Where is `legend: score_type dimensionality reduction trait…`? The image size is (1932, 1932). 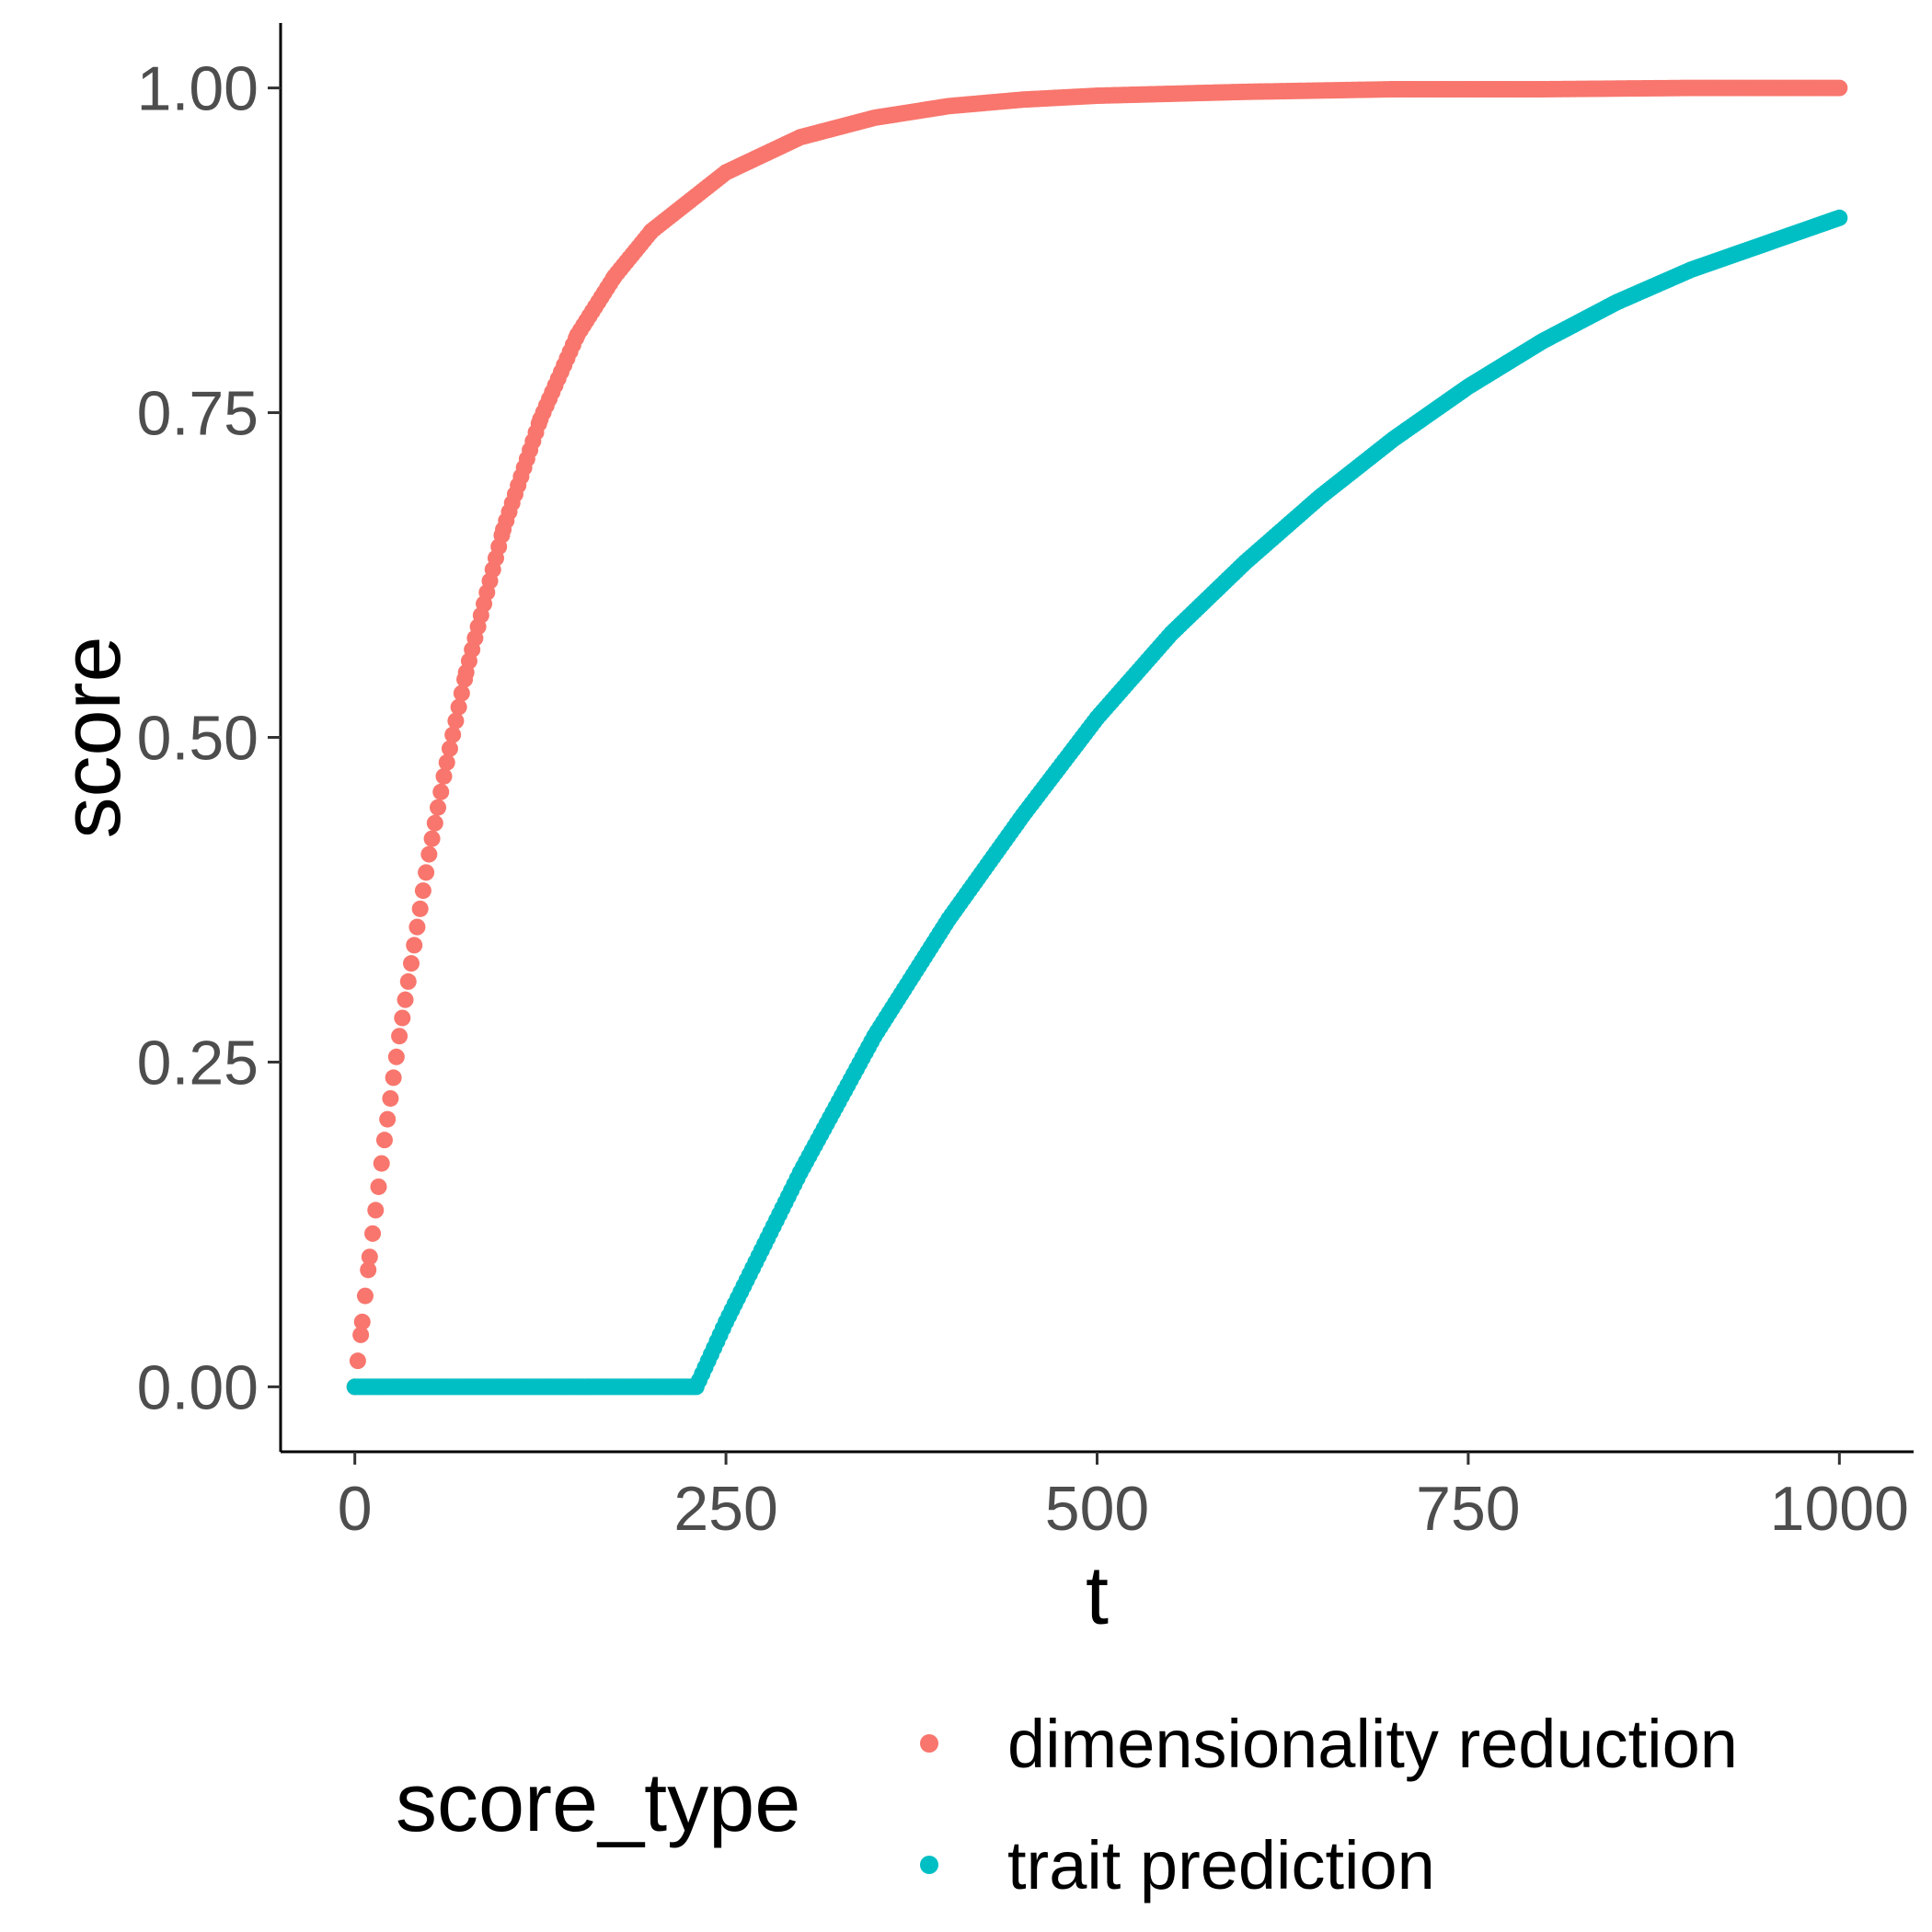
legend: score_type dimensionality reduction trait… is located at coordinates (1067, 1804).